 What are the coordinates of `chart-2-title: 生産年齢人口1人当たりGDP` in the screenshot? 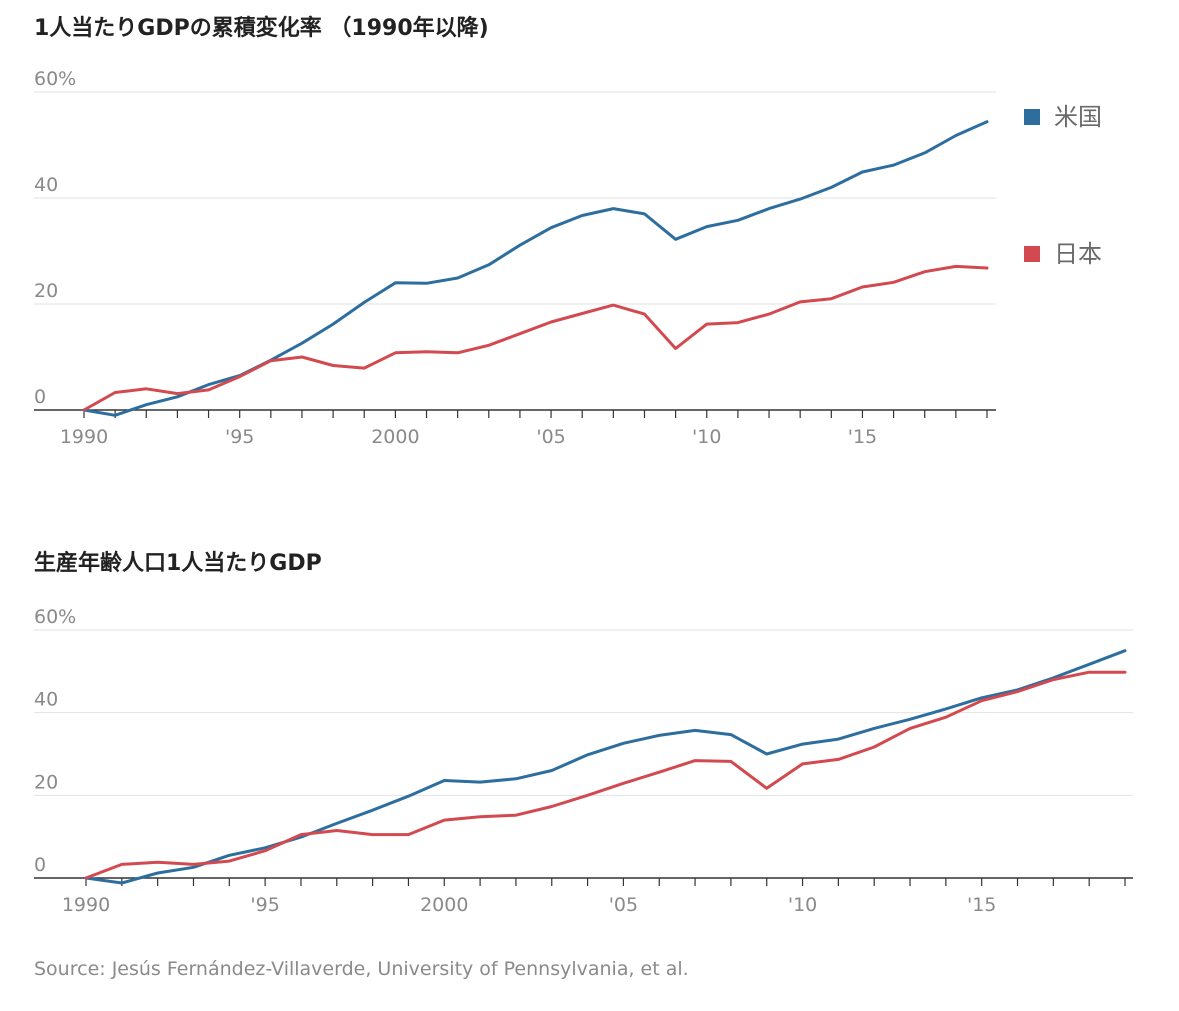 It's located at (178, 563).